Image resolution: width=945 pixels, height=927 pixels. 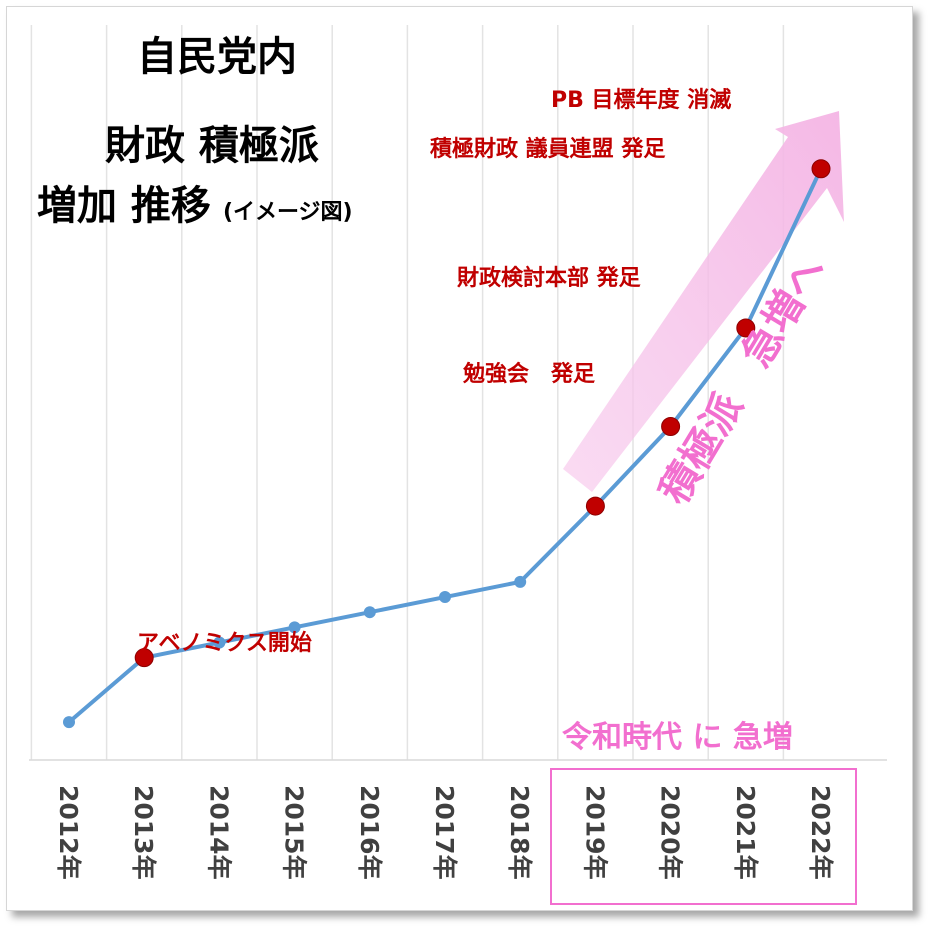 What do you see at coordinates (703, 301) in the screenshot?
I see `trend-arrow` at bounding box center [703, 301].